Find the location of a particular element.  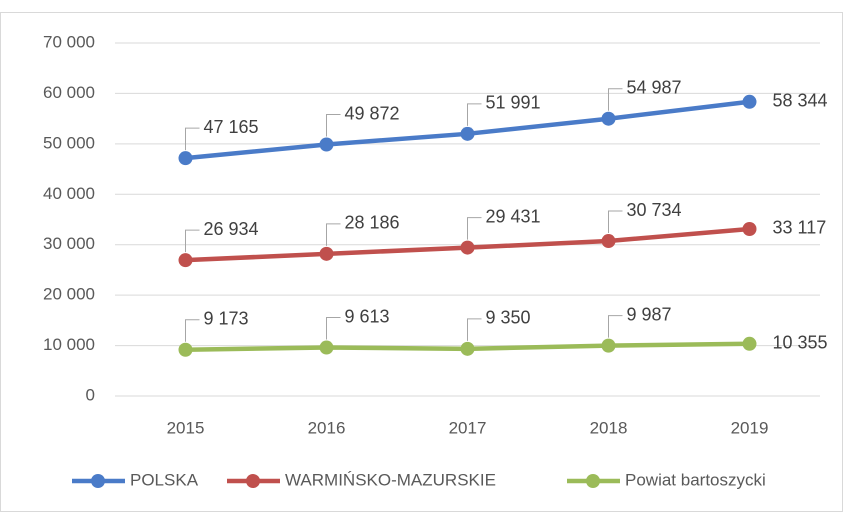

data-label: 10 355 is located at coordinates (800, 343).